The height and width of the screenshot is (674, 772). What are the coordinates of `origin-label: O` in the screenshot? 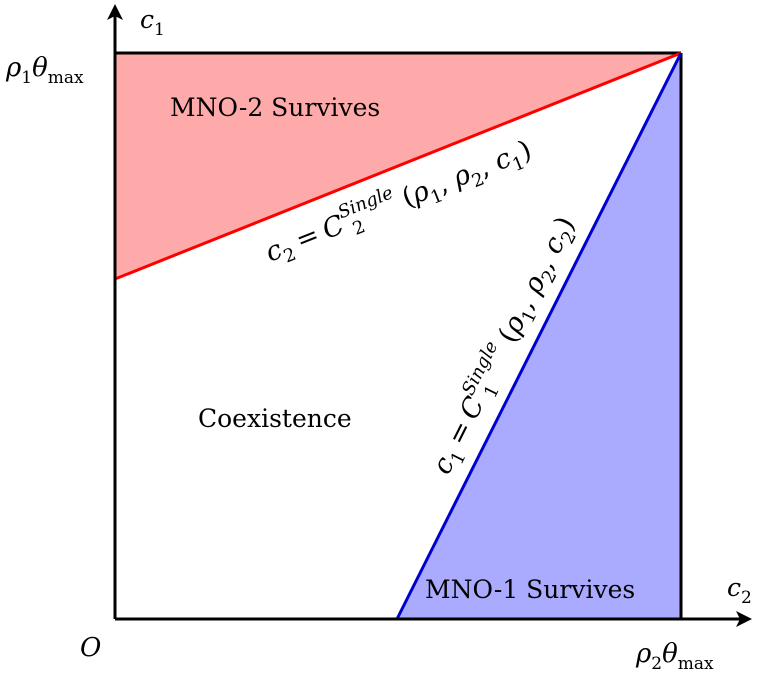 It's located at (90, 648).